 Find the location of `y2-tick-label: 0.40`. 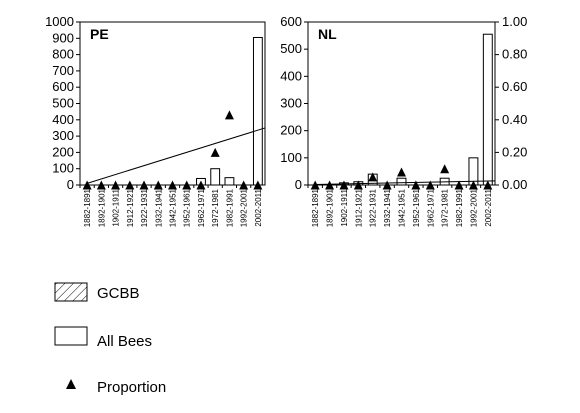

y2-tick-label: 0.40 is located at coordinates (514, 119).